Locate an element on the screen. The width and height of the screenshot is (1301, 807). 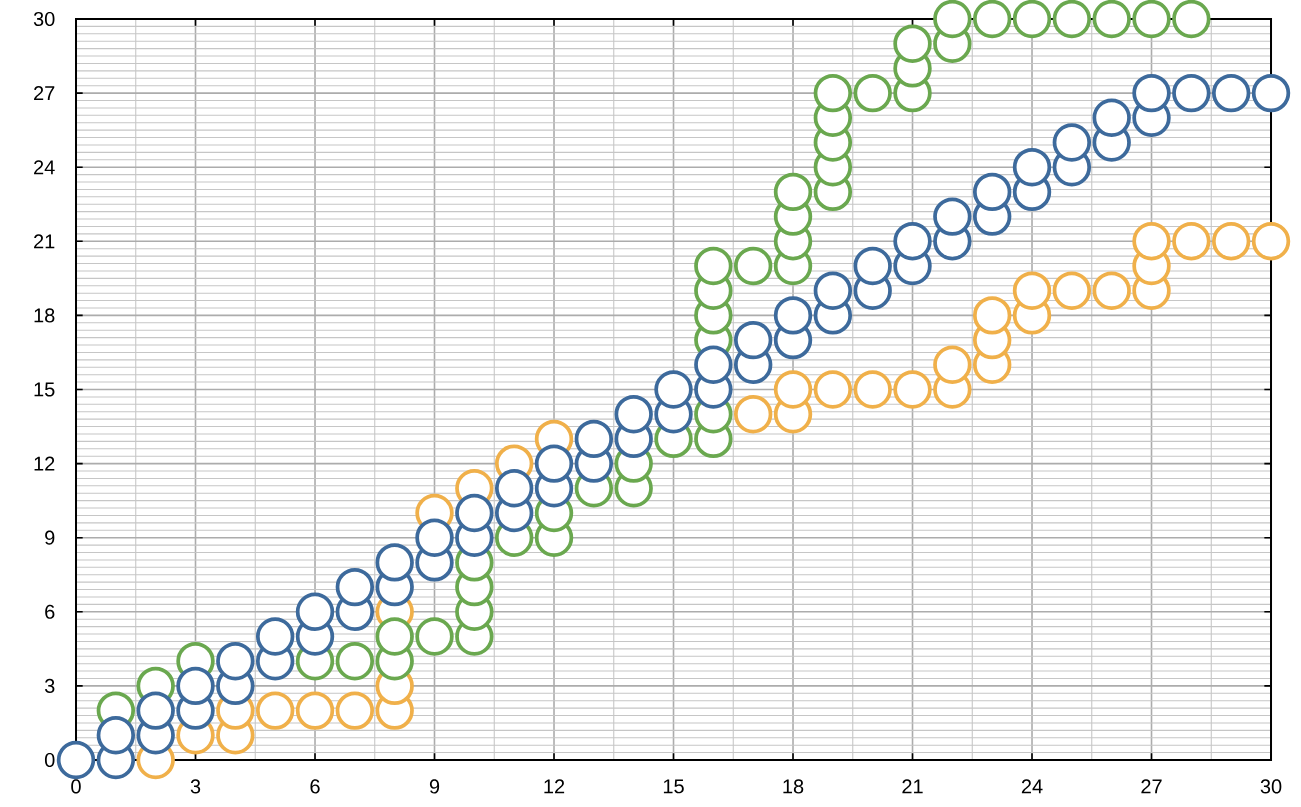
y-tick-label: 27 is located at coordinates (44, 93).